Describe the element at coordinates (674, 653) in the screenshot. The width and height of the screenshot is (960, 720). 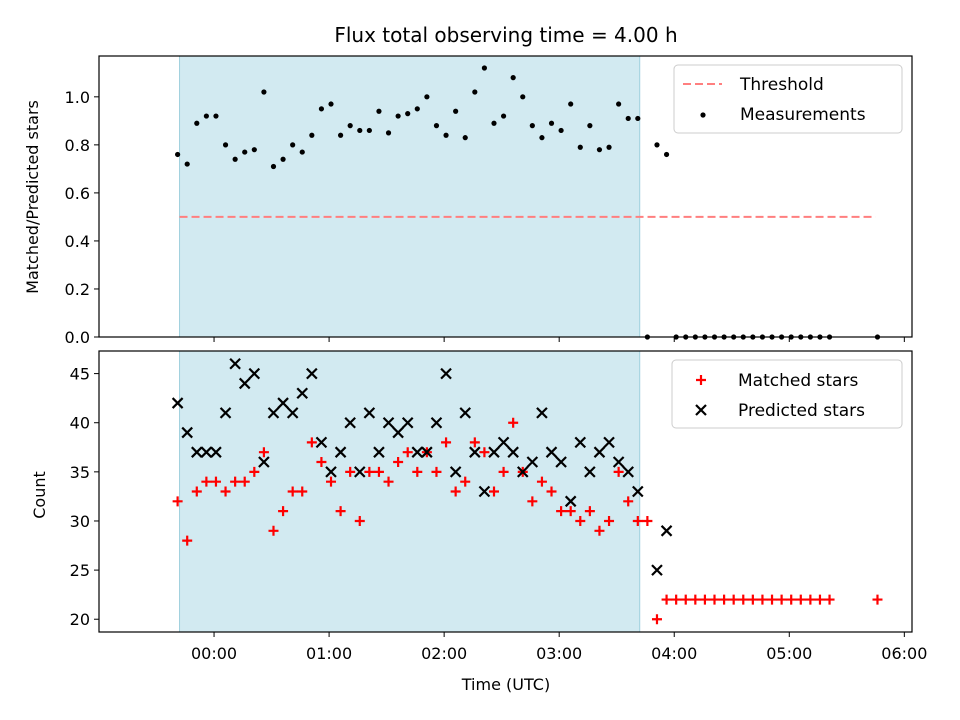
I see `x-tick-label: 04:00` at that location.